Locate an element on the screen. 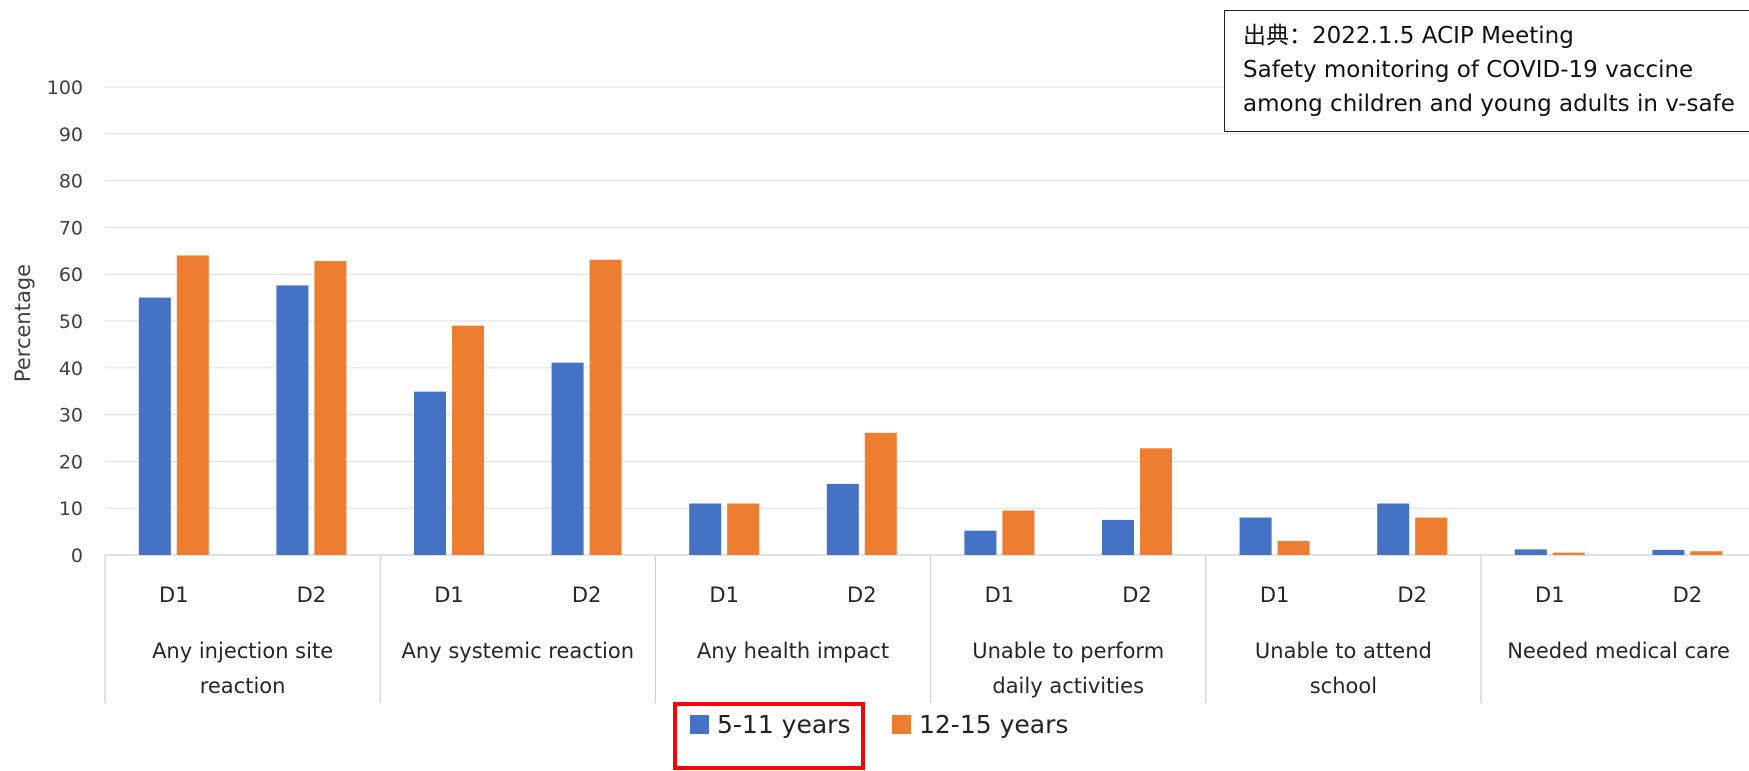 The image size is (1749, 771). legend-item-5-11: 5-11 years is located at coordinates (770, 724).